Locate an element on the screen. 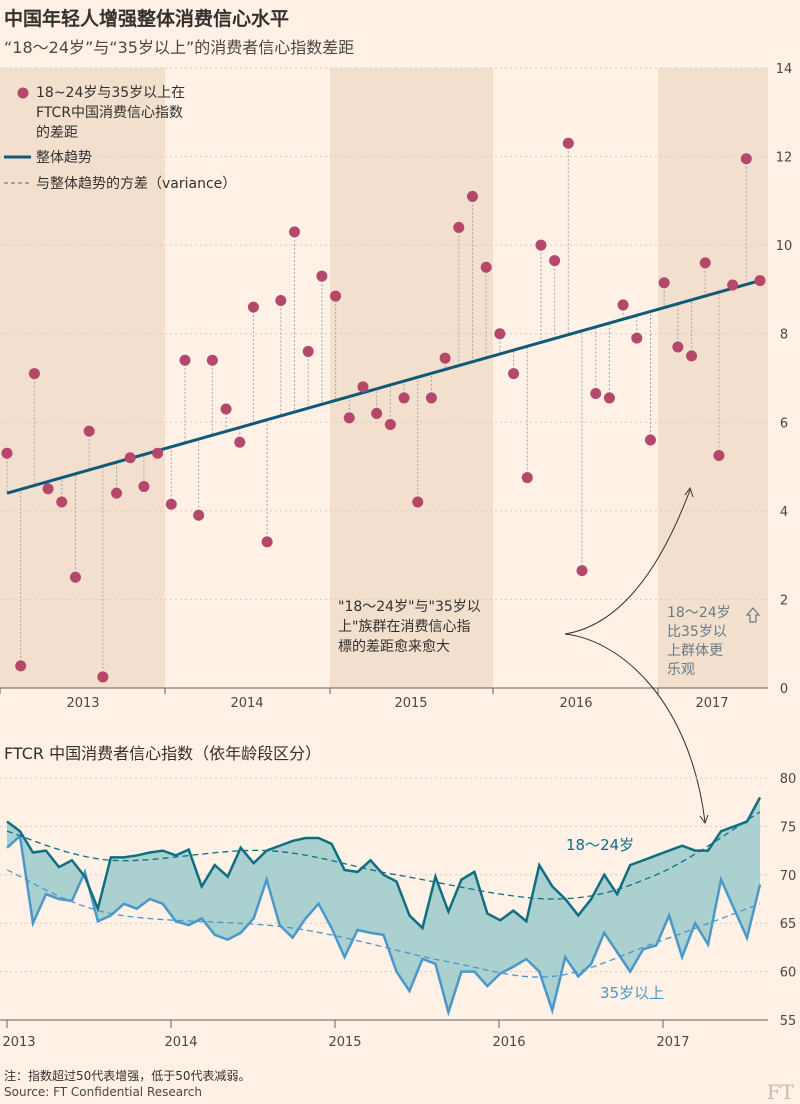  year-band is located at coordinates (713, 378).